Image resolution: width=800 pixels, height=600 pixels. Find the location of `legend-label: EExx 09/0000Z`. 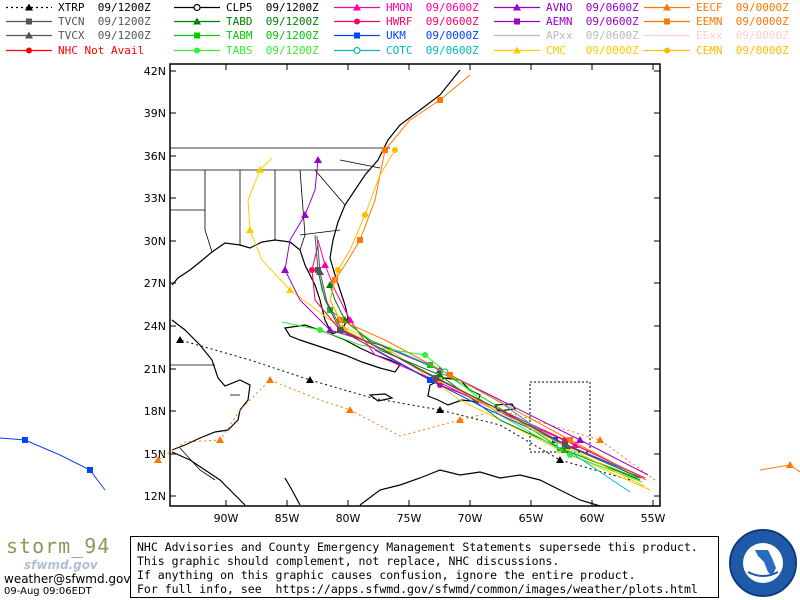

legend-label: EExx 09/0000Z is located at coordinates (742, 36).